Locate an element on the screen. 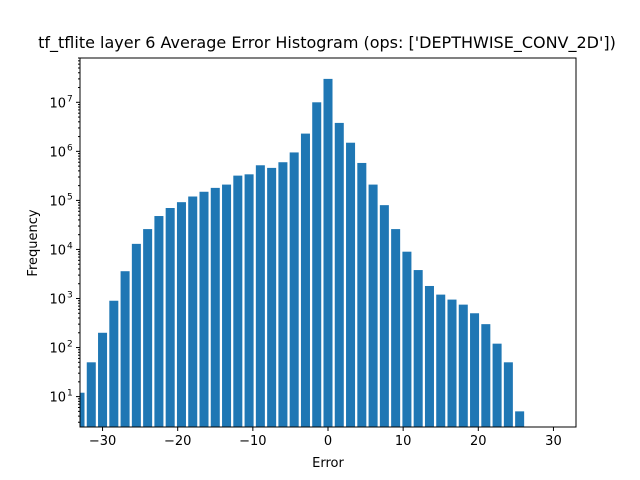 The width and height of the screenshot is (640, 480). y-tick-label-exponent: 3 is located at coordinates (70, 295).